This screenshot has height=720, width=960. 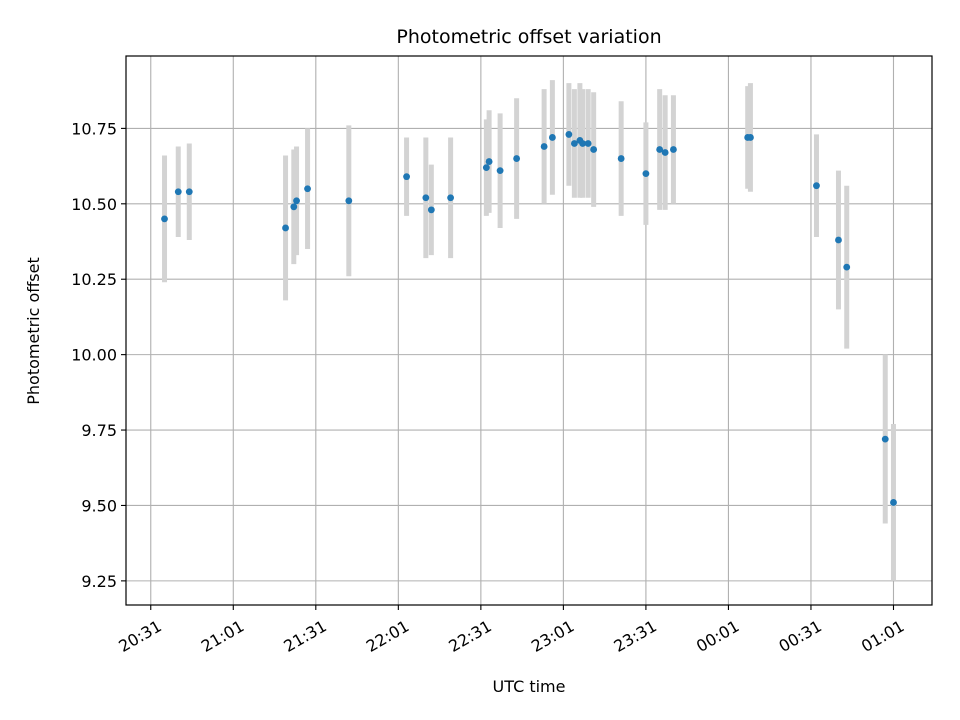 What do you see at coordinates (94, 355) in the screenshot?
I see `y-tick-label: 10.00` at bounding box center [94, 355].